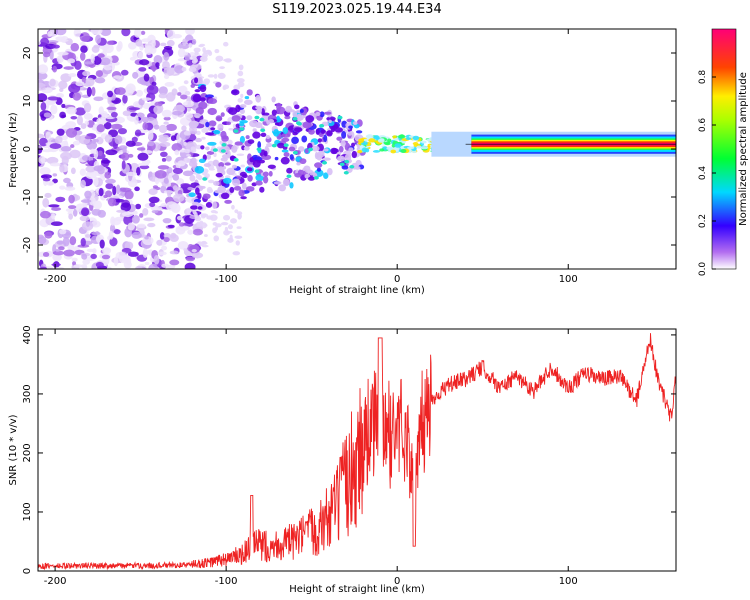 This screenshot has height=600, width=750. I want to click on spectrogram-xtick-label: -100, so click(226, 279).